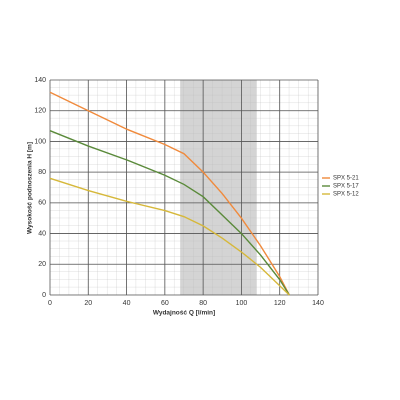  Describe the element at coordinates (203, 303) in the screenshot. I see `x-tick-label: 80` at that location.